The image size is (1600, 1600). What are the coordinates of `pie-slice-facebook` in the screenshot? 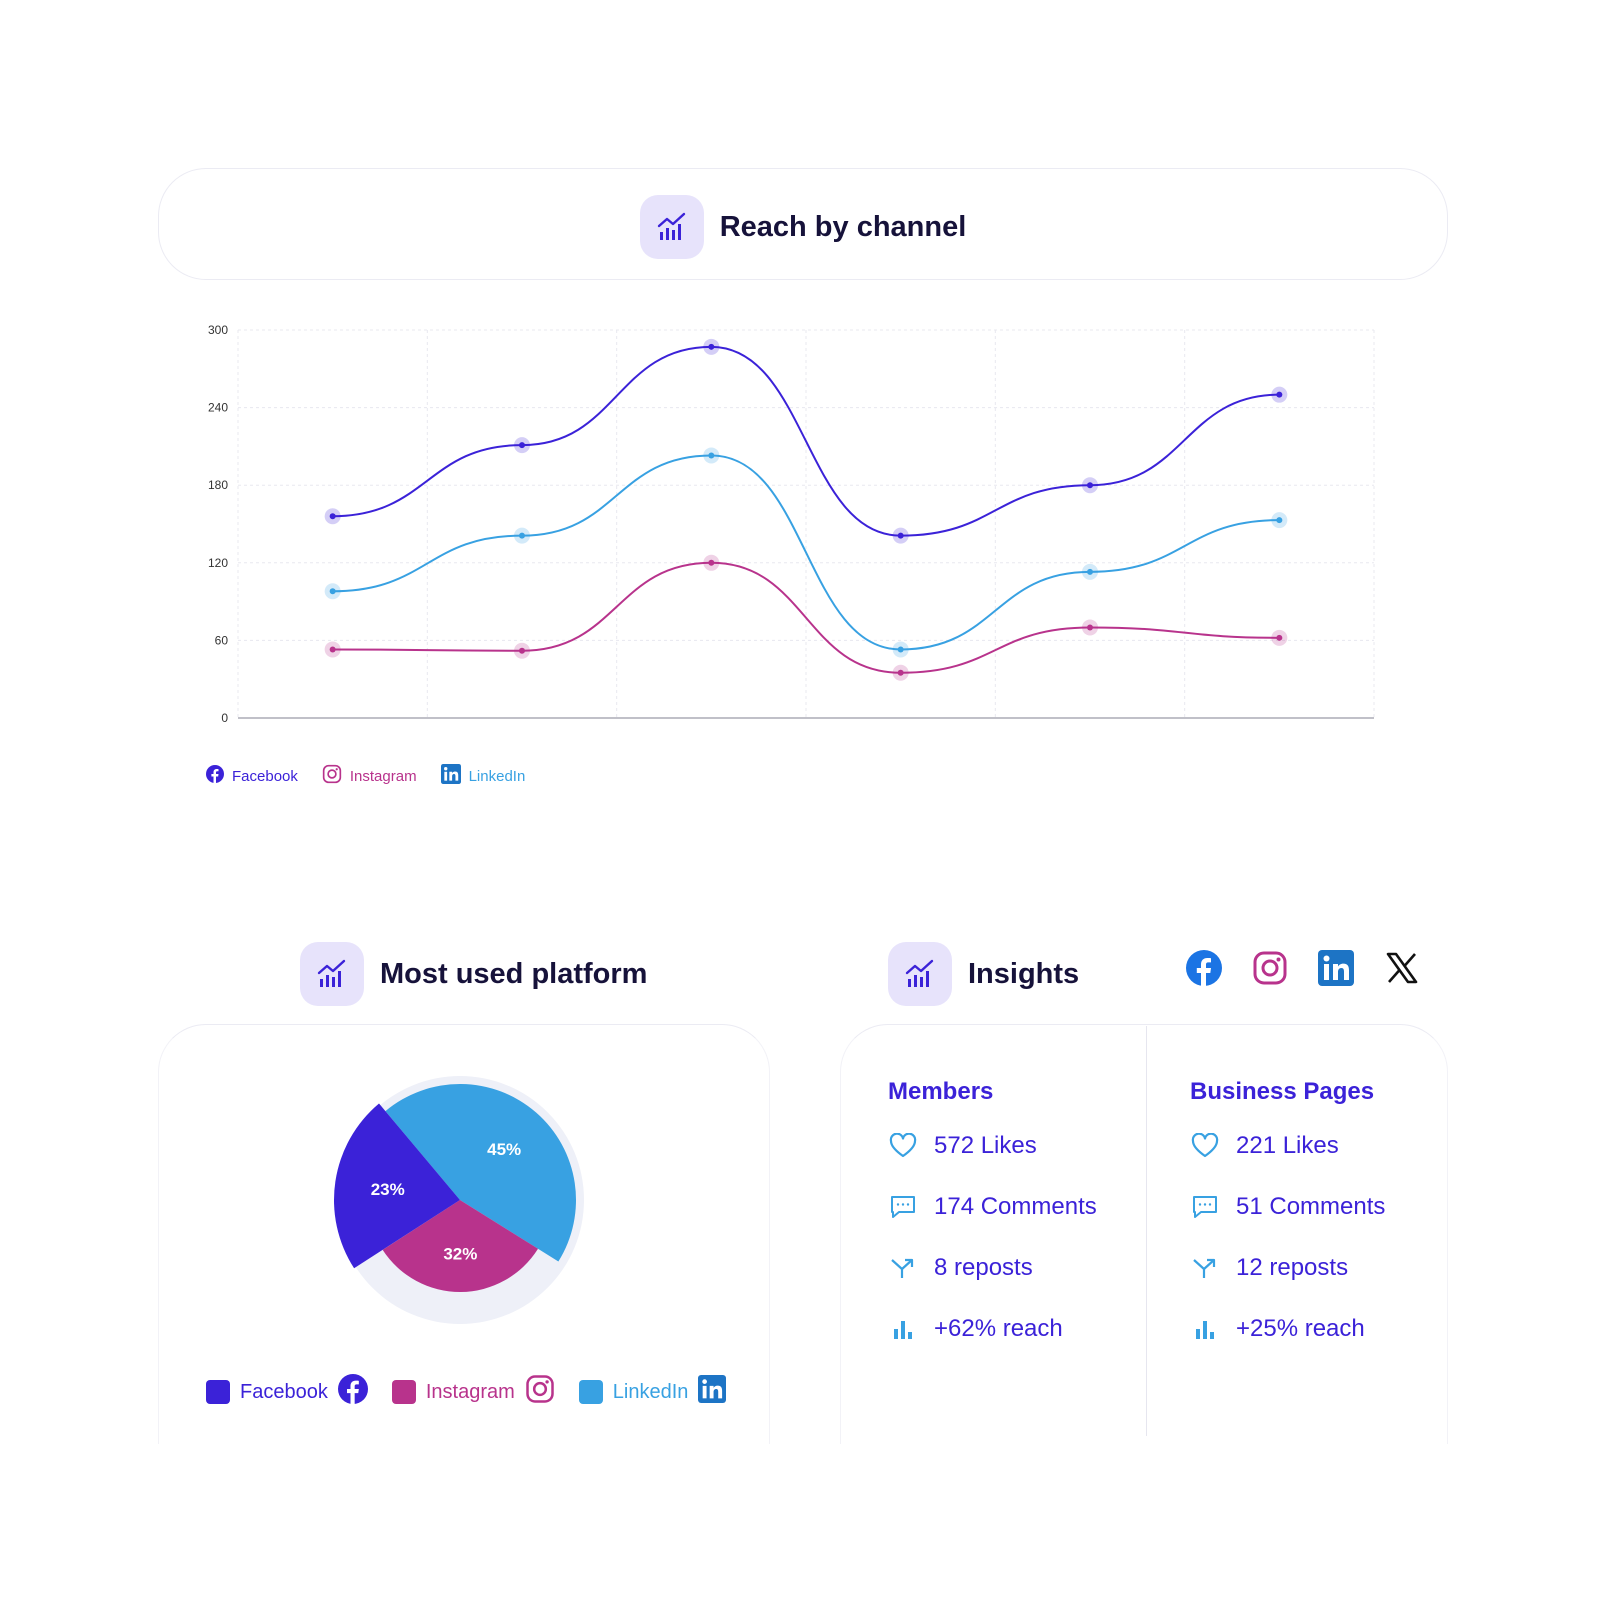 It's located at (397, 1186).